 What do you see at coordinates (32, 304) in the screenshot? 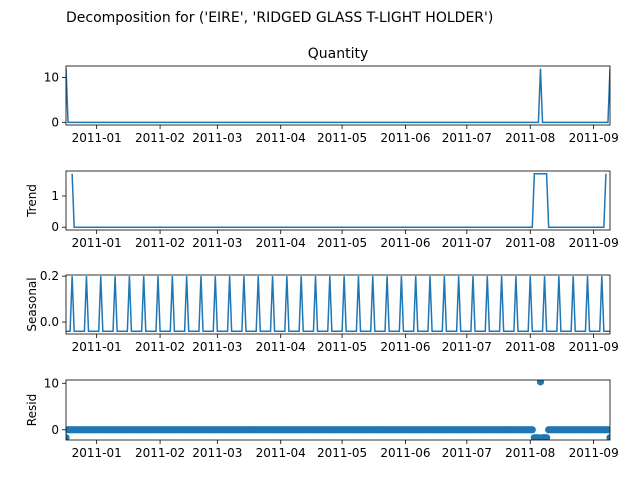
I see `y-axis-label: Seasonal` at bounding box center [32, 304].